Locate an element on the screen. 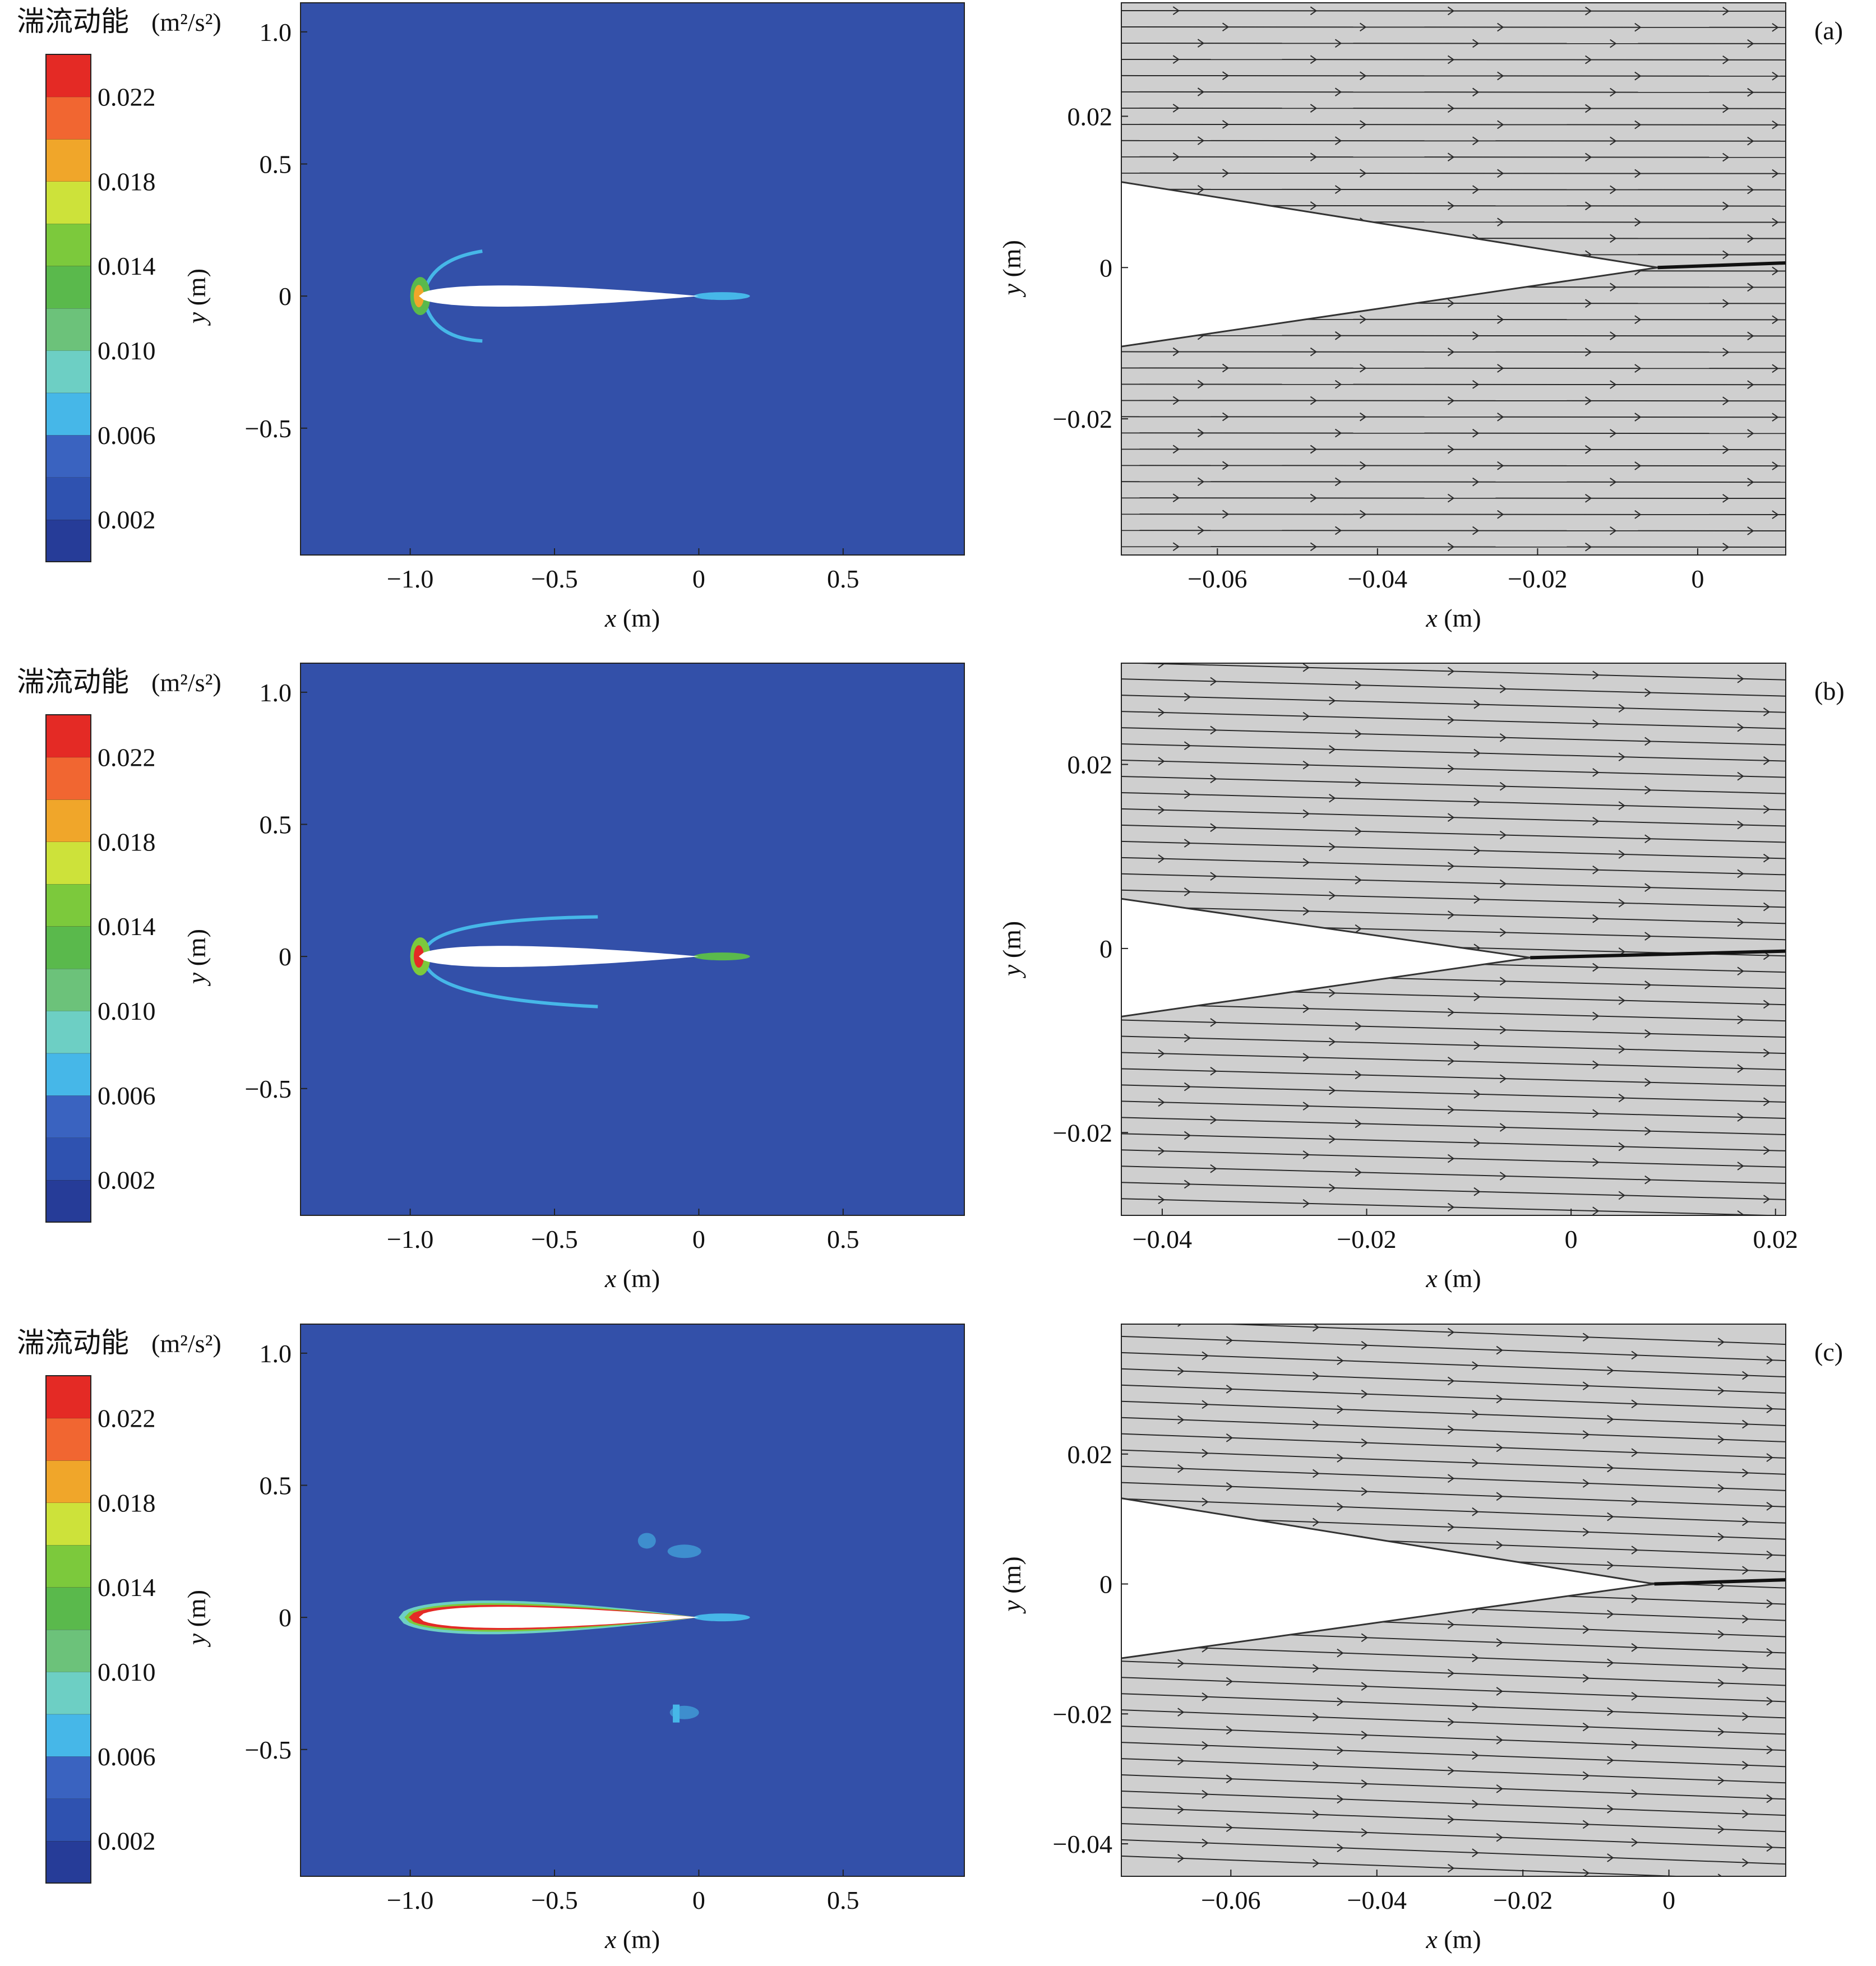 The height and width of the screenshot is (1966, 1876). colorbar-tick-label: 0.010 is located at coordinates (127, 1011).